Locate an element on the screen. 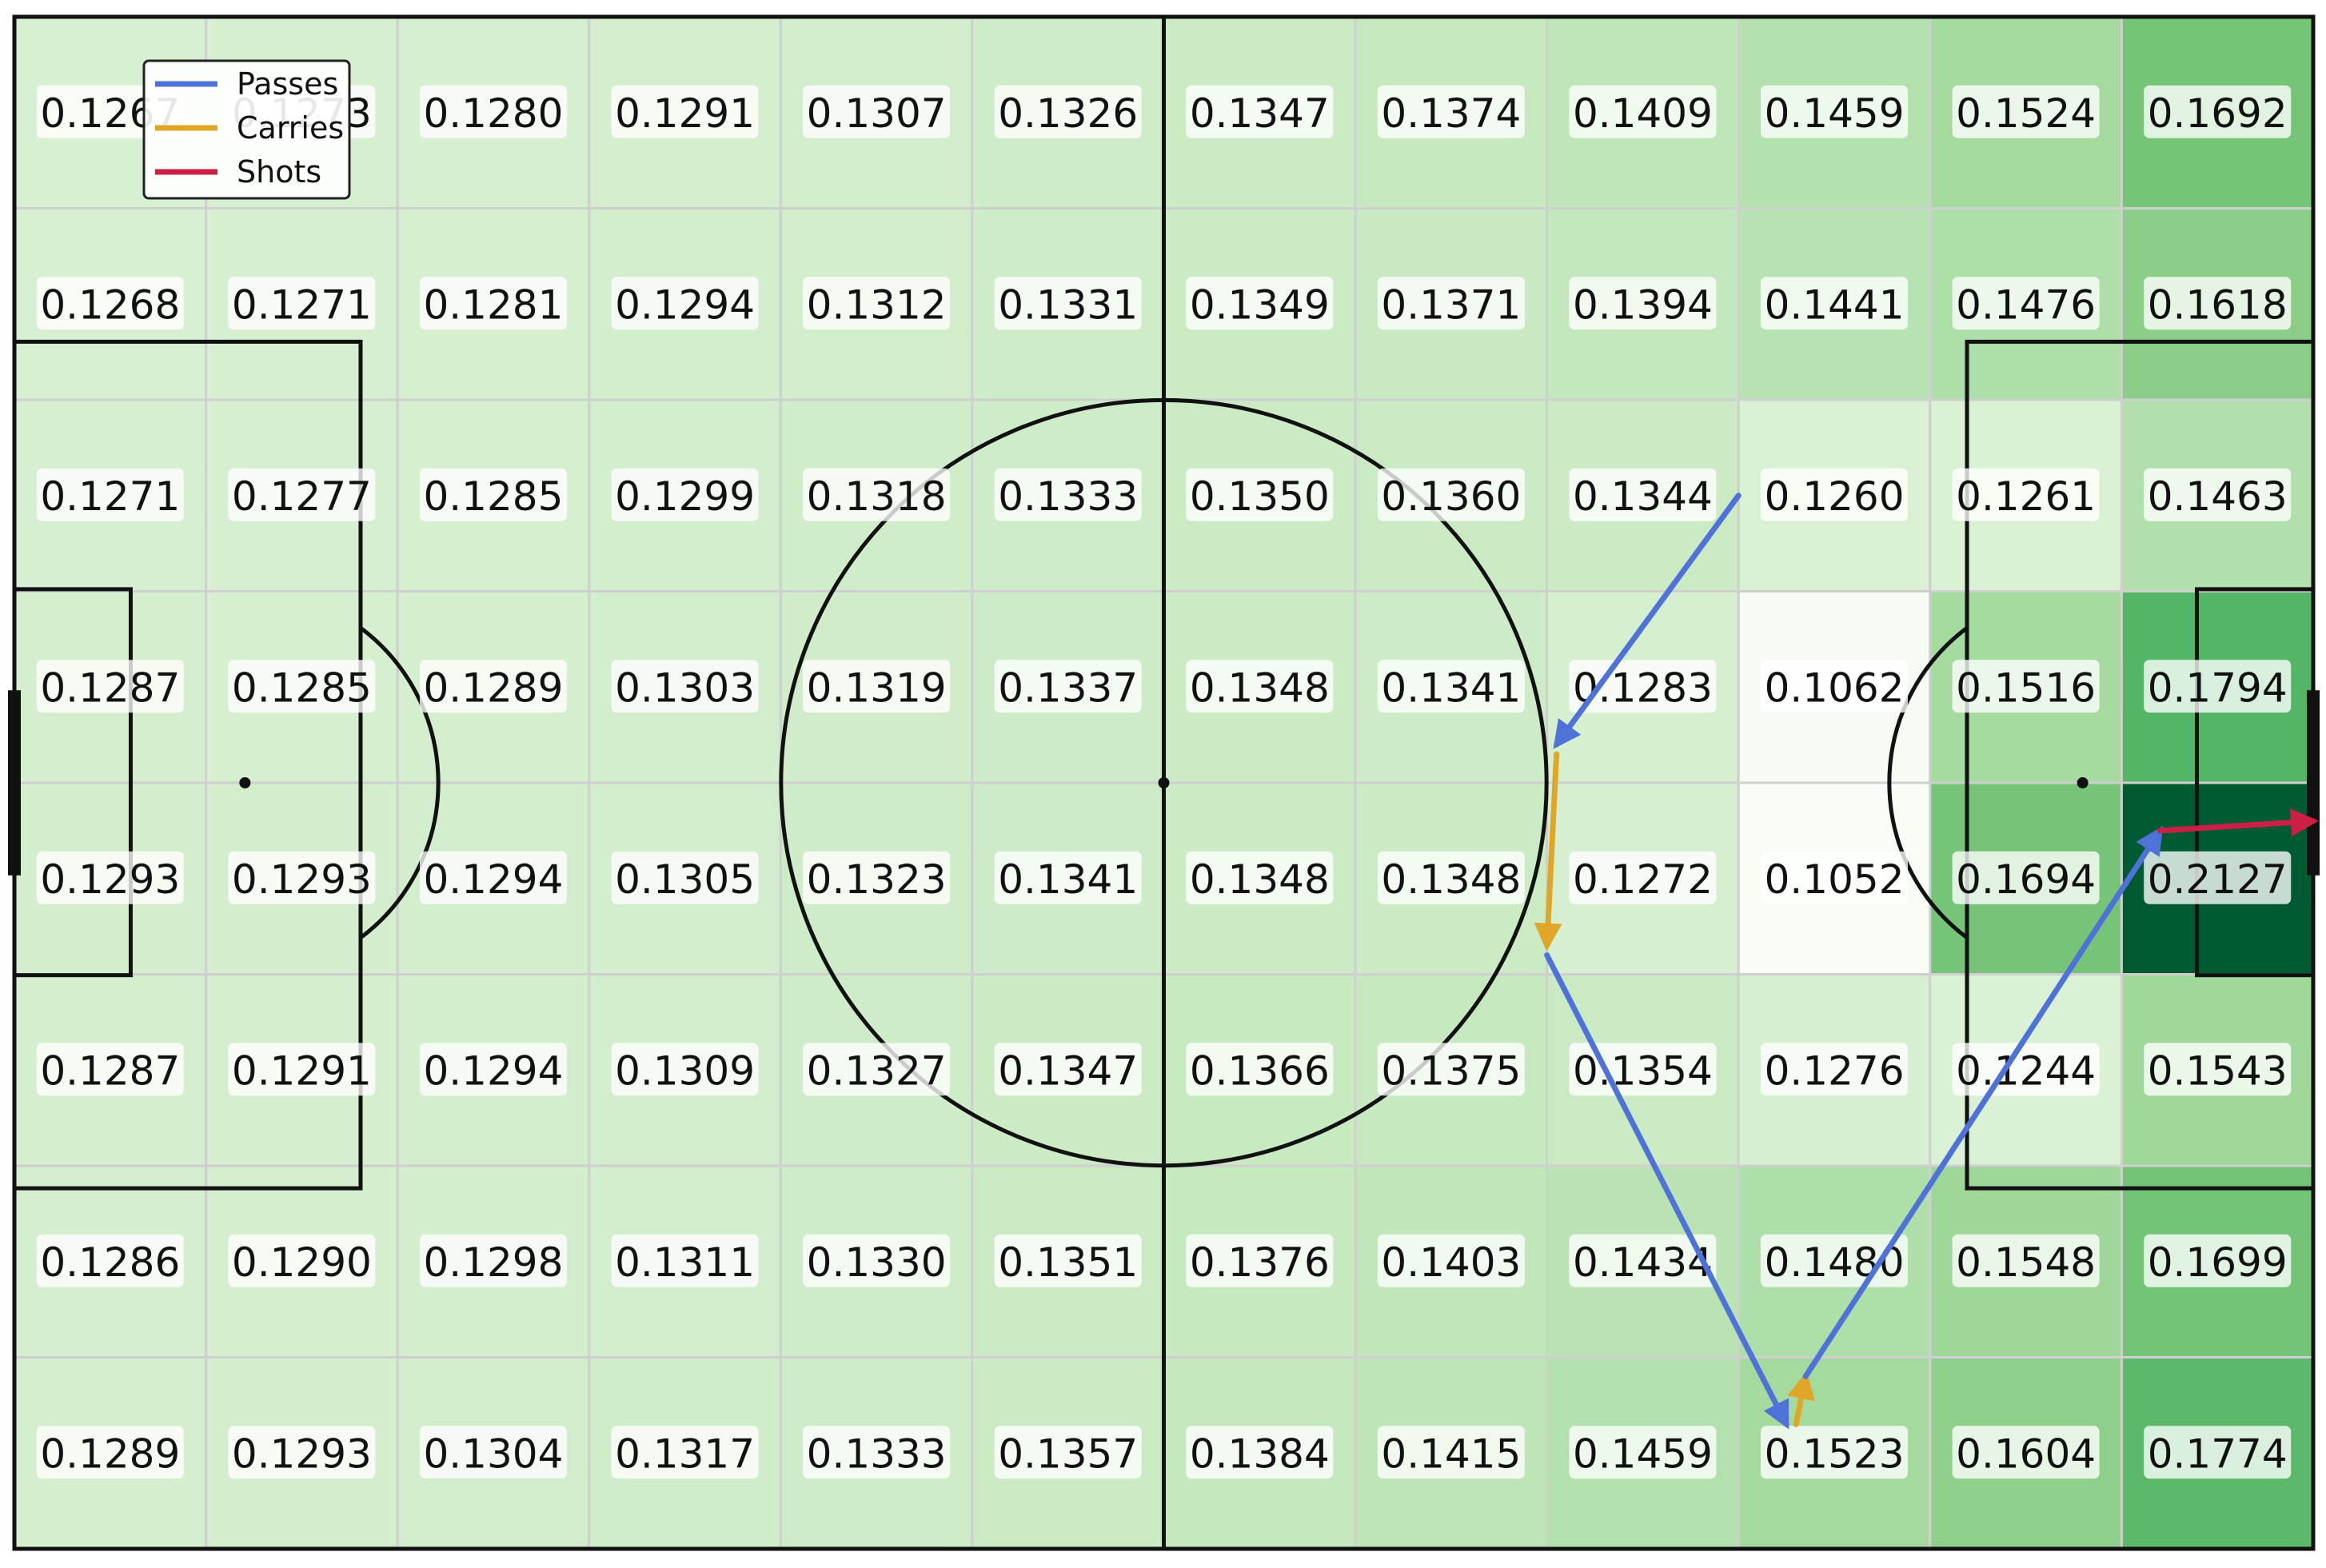 The height and width of the screenshot is (1568, 2326). left-penalty-spot is located at coordinates (245, 782).